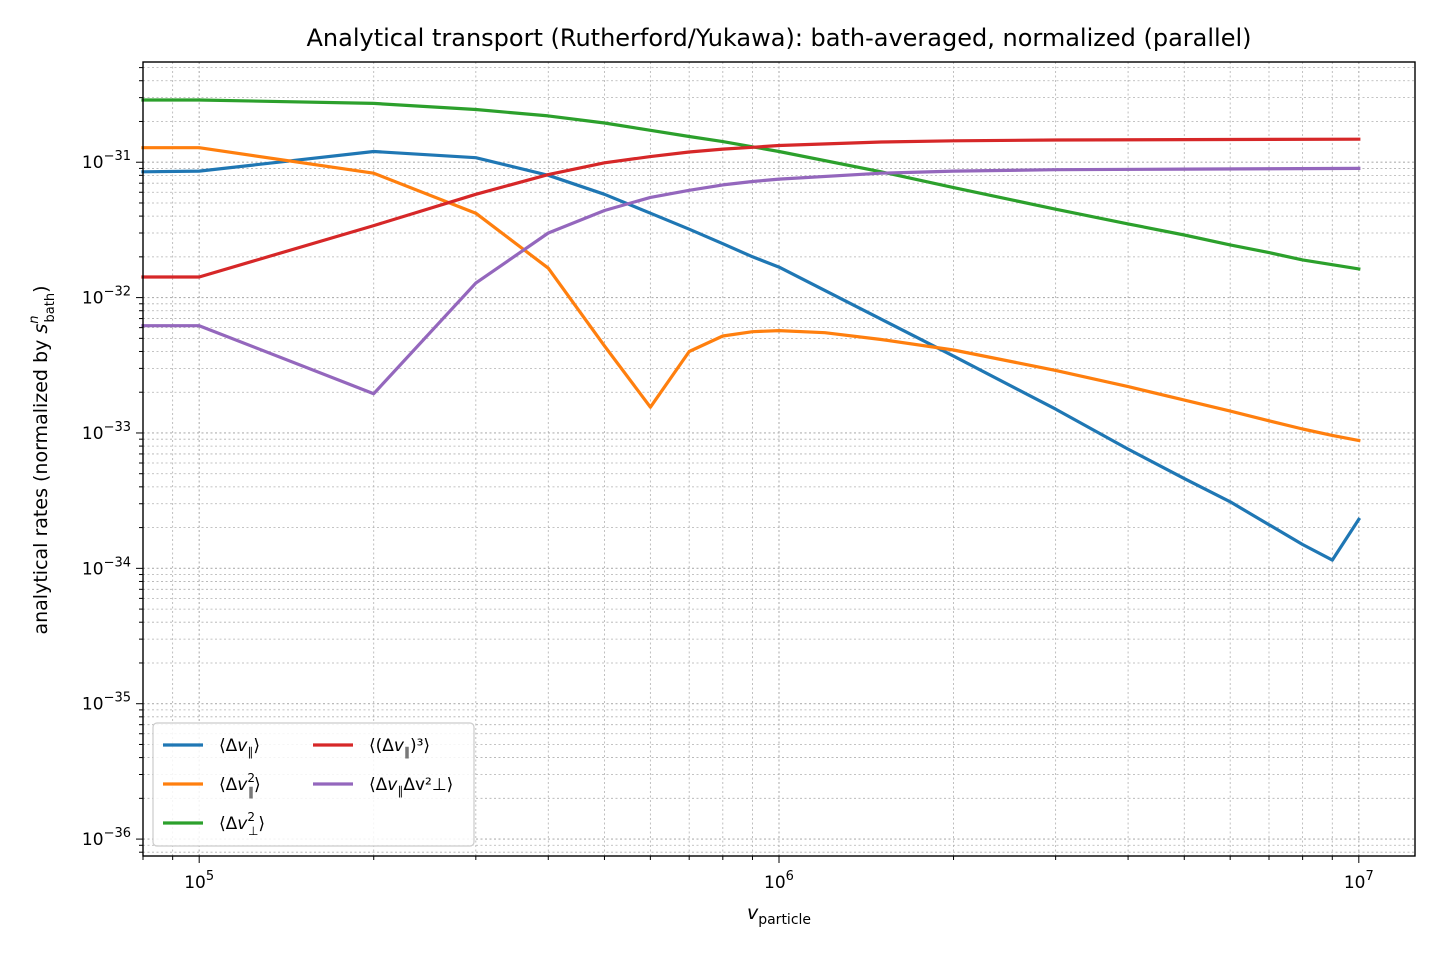 The height and width of the screenshot is (960, 1440). Describe the element at coordinates (242, 824) in the screenshot. I see `legend-label-3: ⟨Δv2 ⊥⟩` at that location.